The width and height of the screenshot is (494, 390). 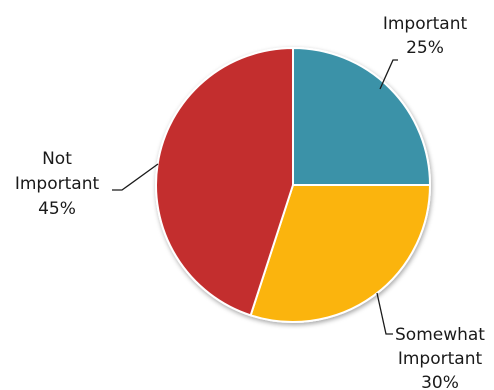 I want to click on pie-slice-important, so click(x=362, y=116).